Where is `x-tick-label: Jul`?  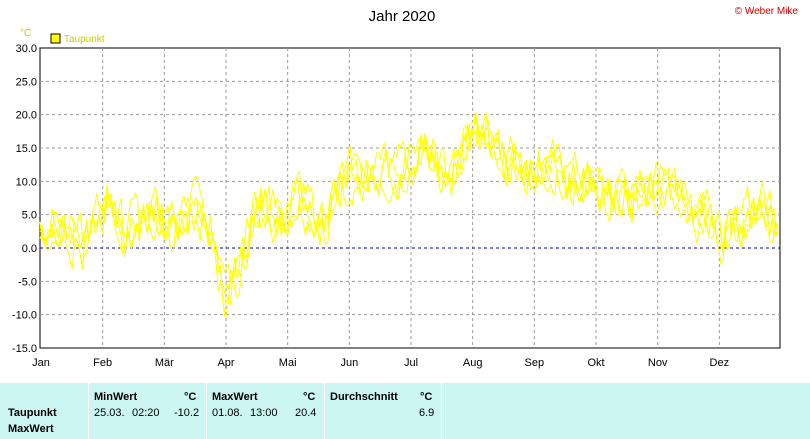 x-tick-label: Jul is located at coordinates (411, 363).